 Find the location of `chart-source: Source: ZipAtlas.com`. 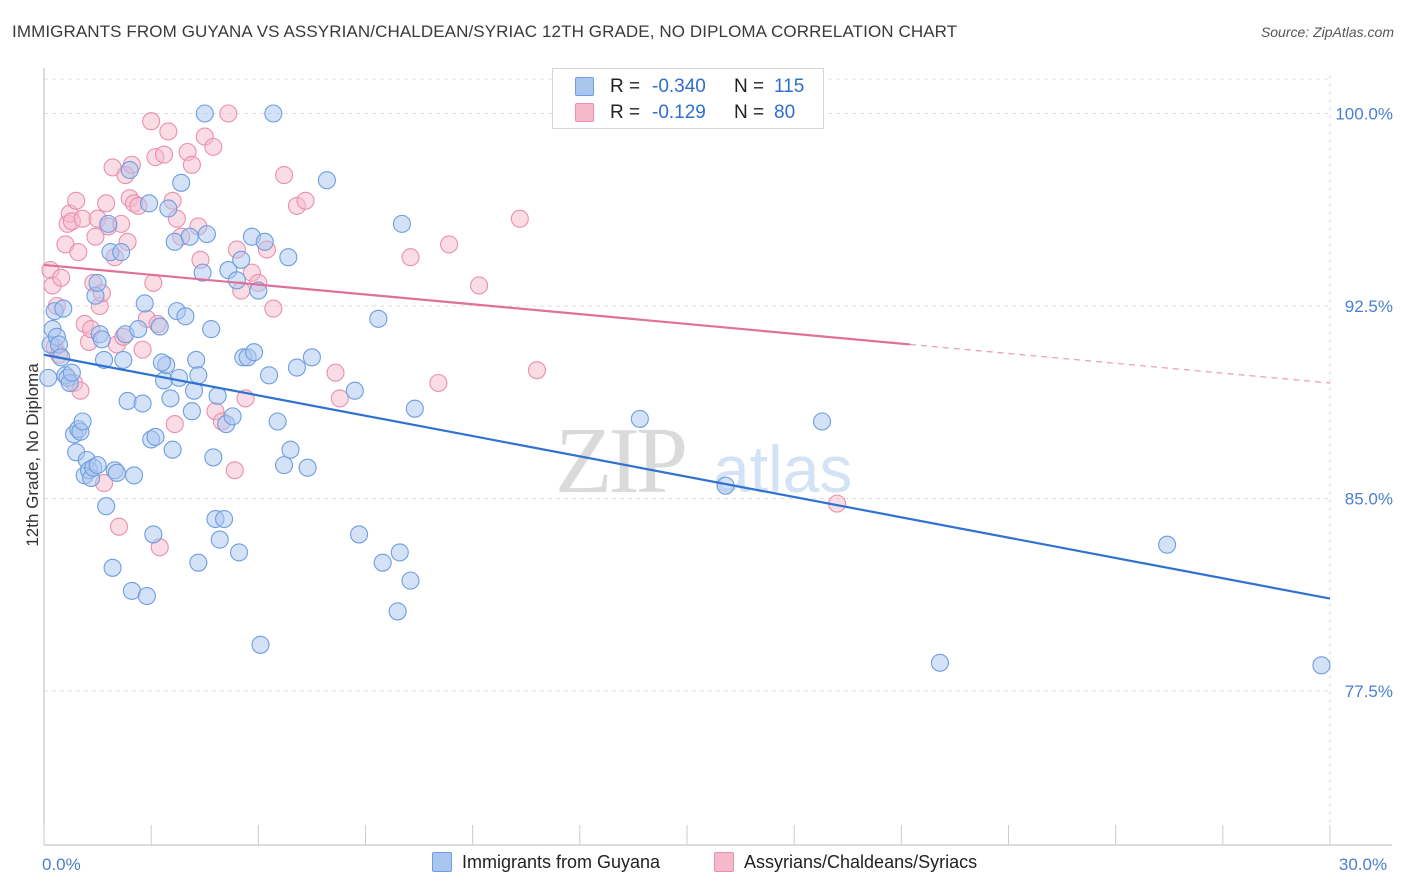

chart-source: Source: ZipAtlas.com is located at coordinates (1327, 32).